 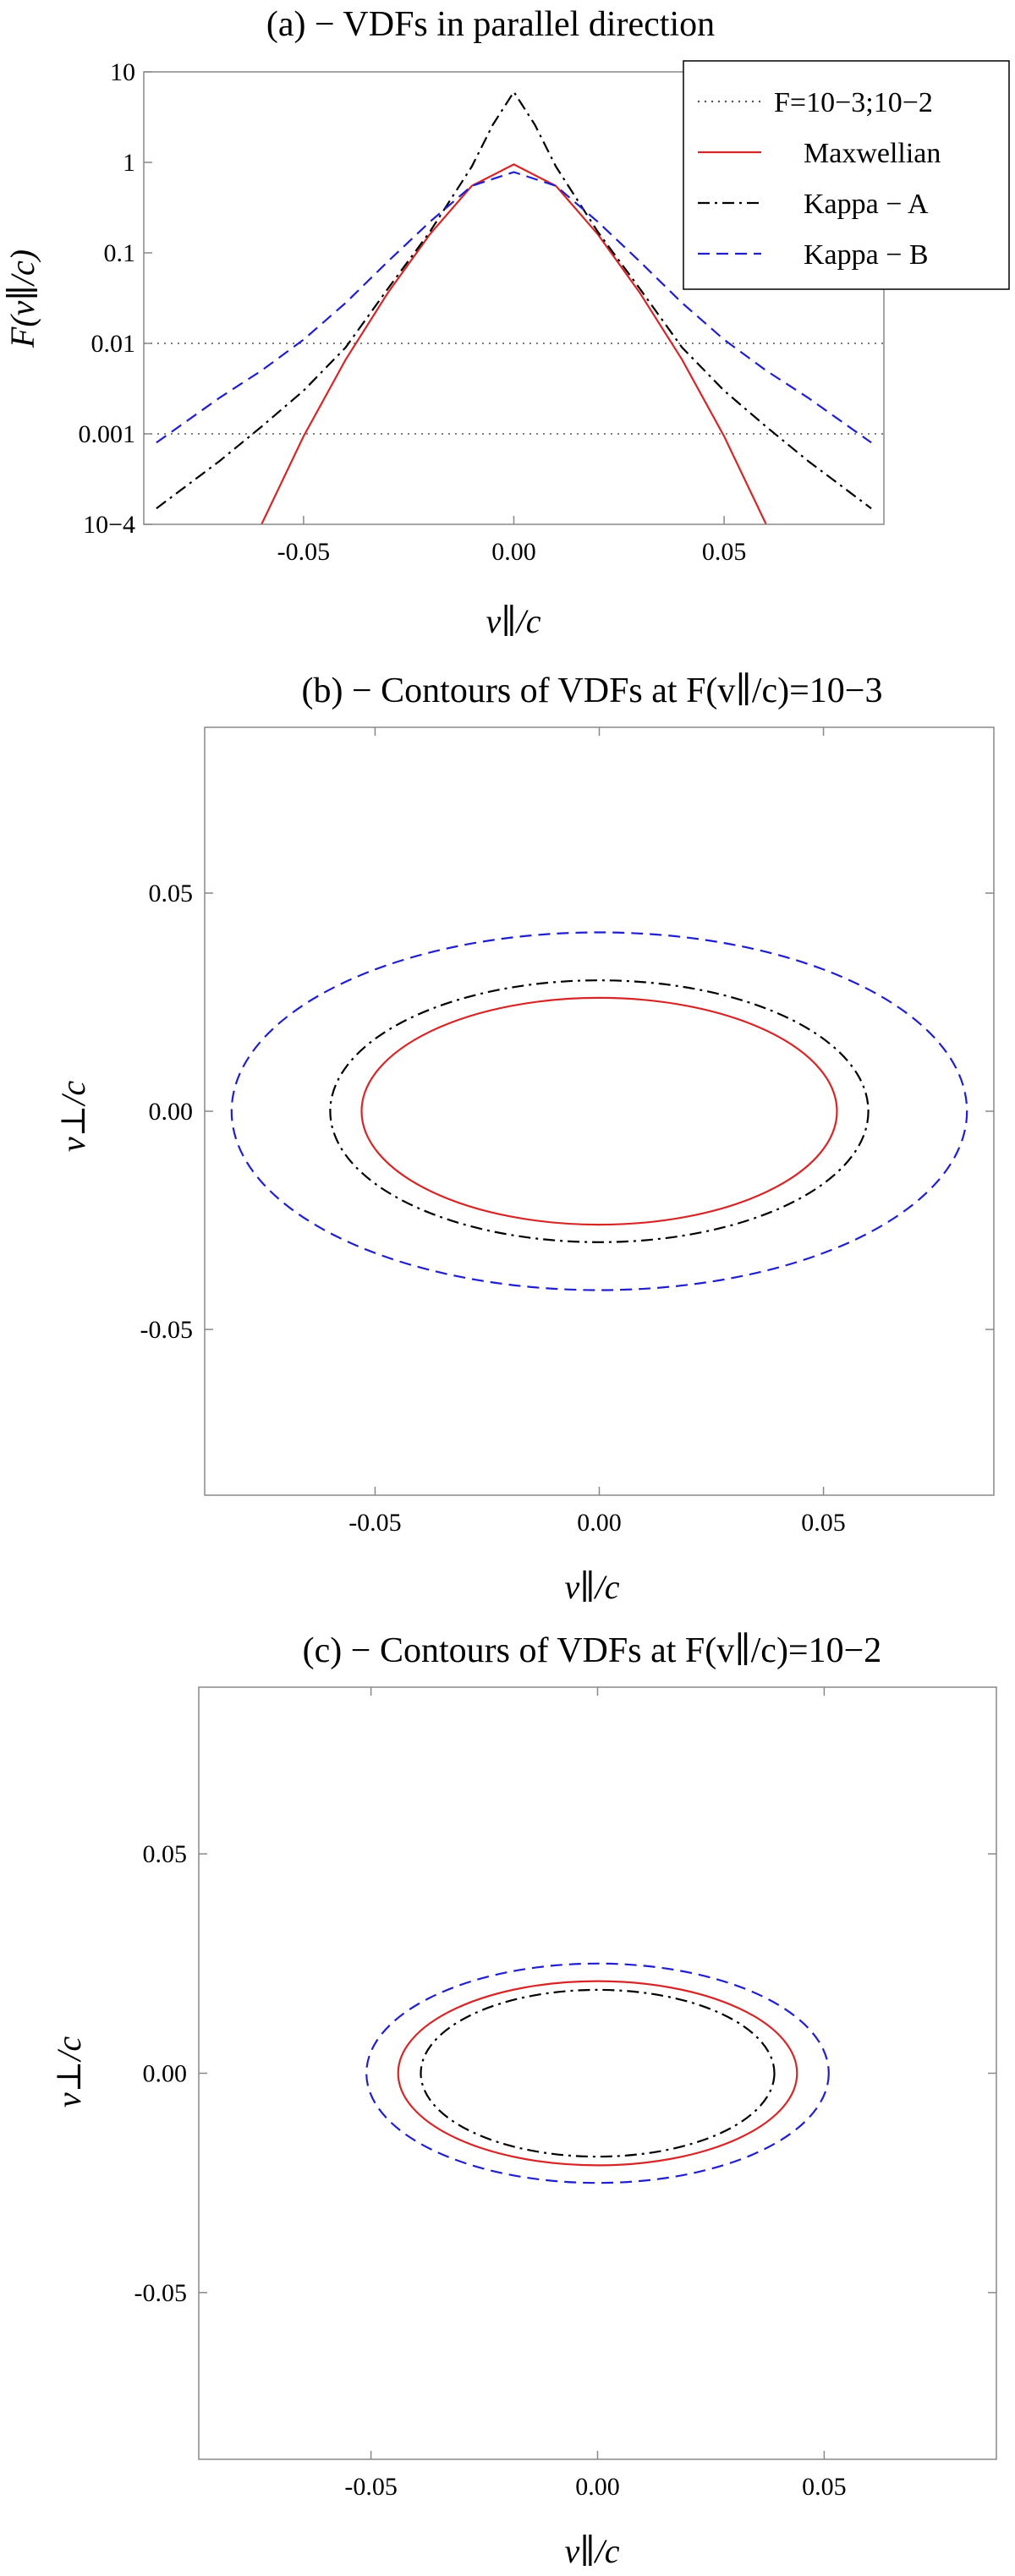 What do you see at coordinates (866, 204) in the screenshot?
I see `legend-label-kappa-a: Kappa − A` at bounding box center [866, 204].